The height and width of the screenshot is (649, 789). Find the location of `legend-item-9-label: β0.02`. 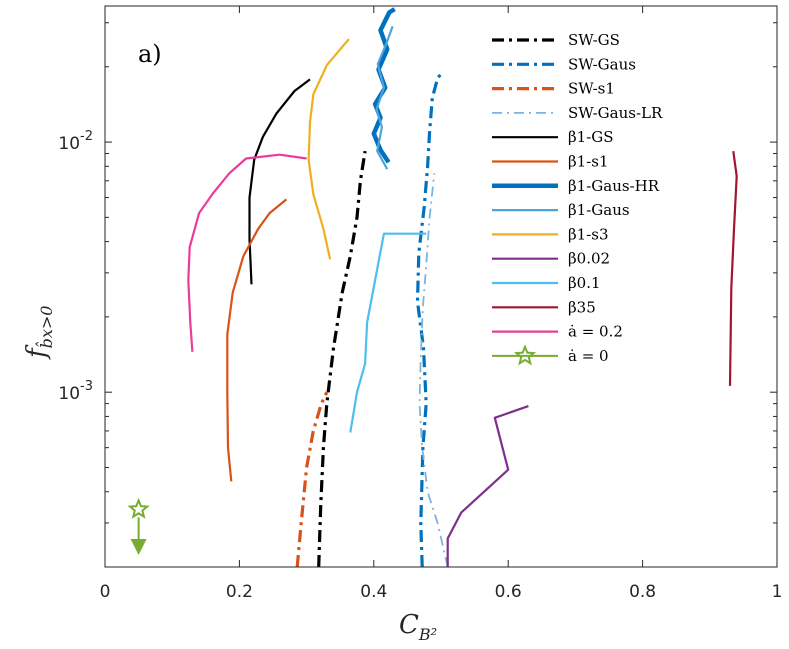

legend-item-9-label: β0.02 is located at coordinates (589, 259).